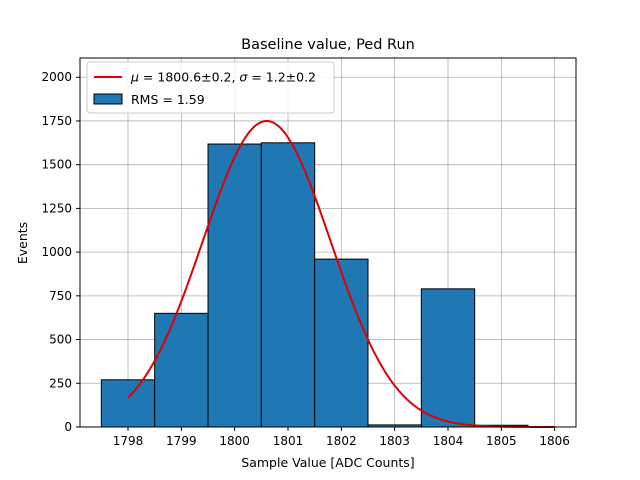 This screenshot has height=480, width=640. I want to click on y-axis-label: Events, so click(22, 243).